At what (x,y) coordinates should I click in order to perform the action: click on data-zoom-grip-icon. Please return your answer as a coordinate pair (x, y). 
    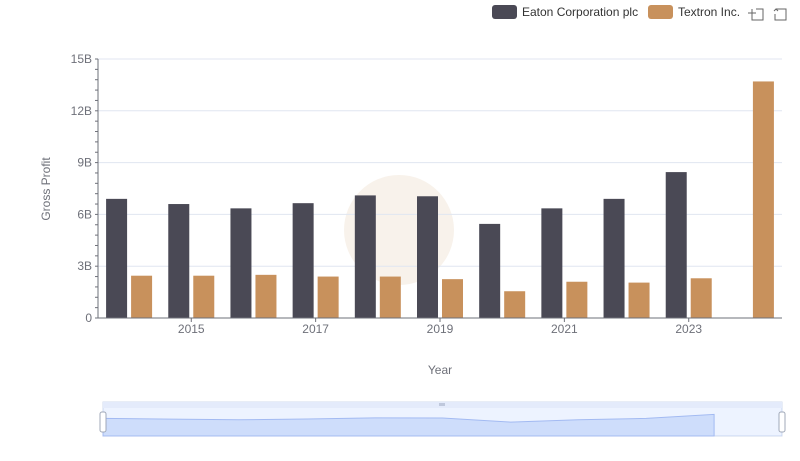
    Looking at the image, I should click on (442, 404).